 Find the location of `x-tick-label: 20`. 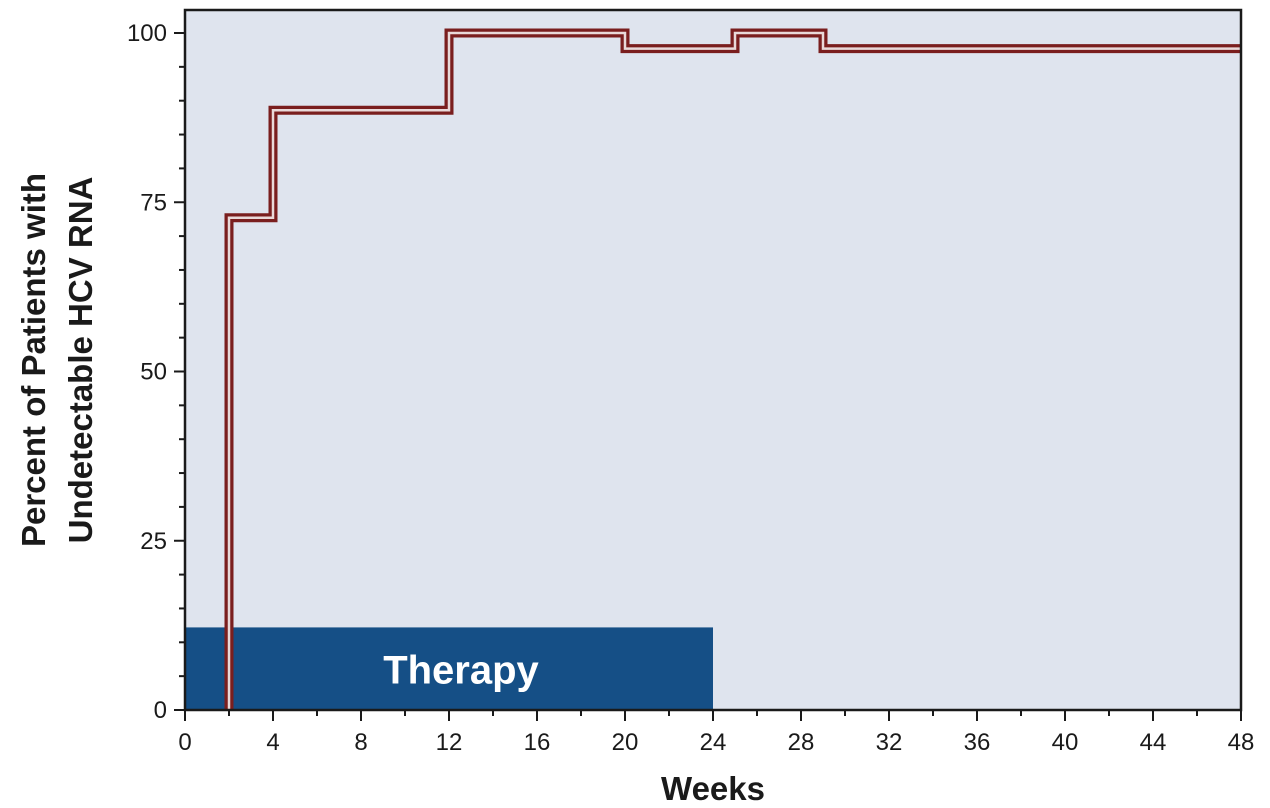

x-tick-label: 20 is located at coordinates (625, 742).